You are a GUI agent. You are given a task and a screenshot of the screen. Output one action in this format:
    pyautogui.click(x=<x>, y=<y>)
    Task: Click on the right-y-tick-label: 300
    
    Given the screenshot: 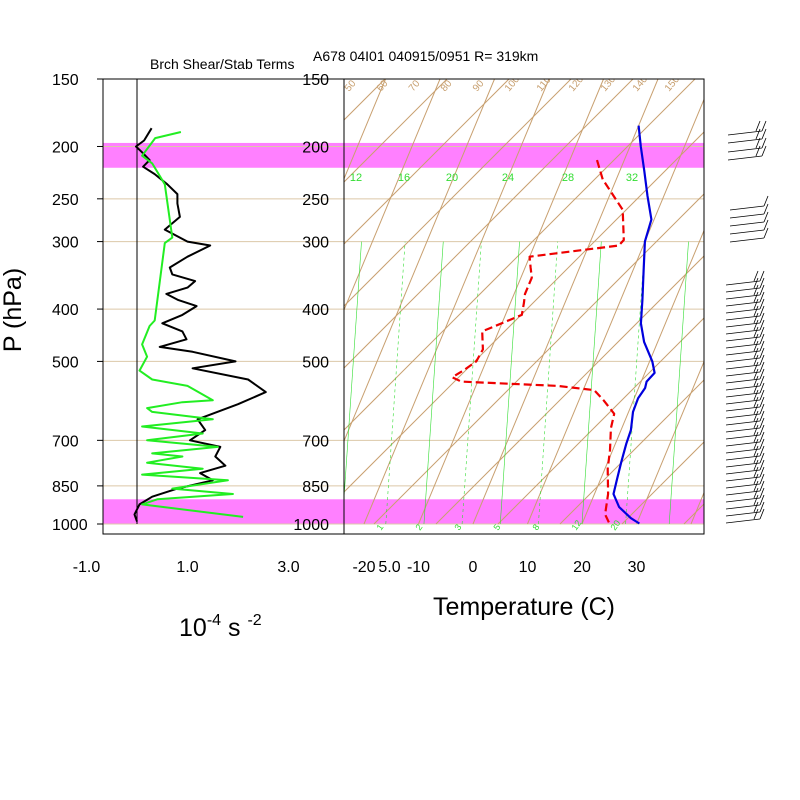 What is the action you would take?
    pyautogui.click(x=315, y=243)
    